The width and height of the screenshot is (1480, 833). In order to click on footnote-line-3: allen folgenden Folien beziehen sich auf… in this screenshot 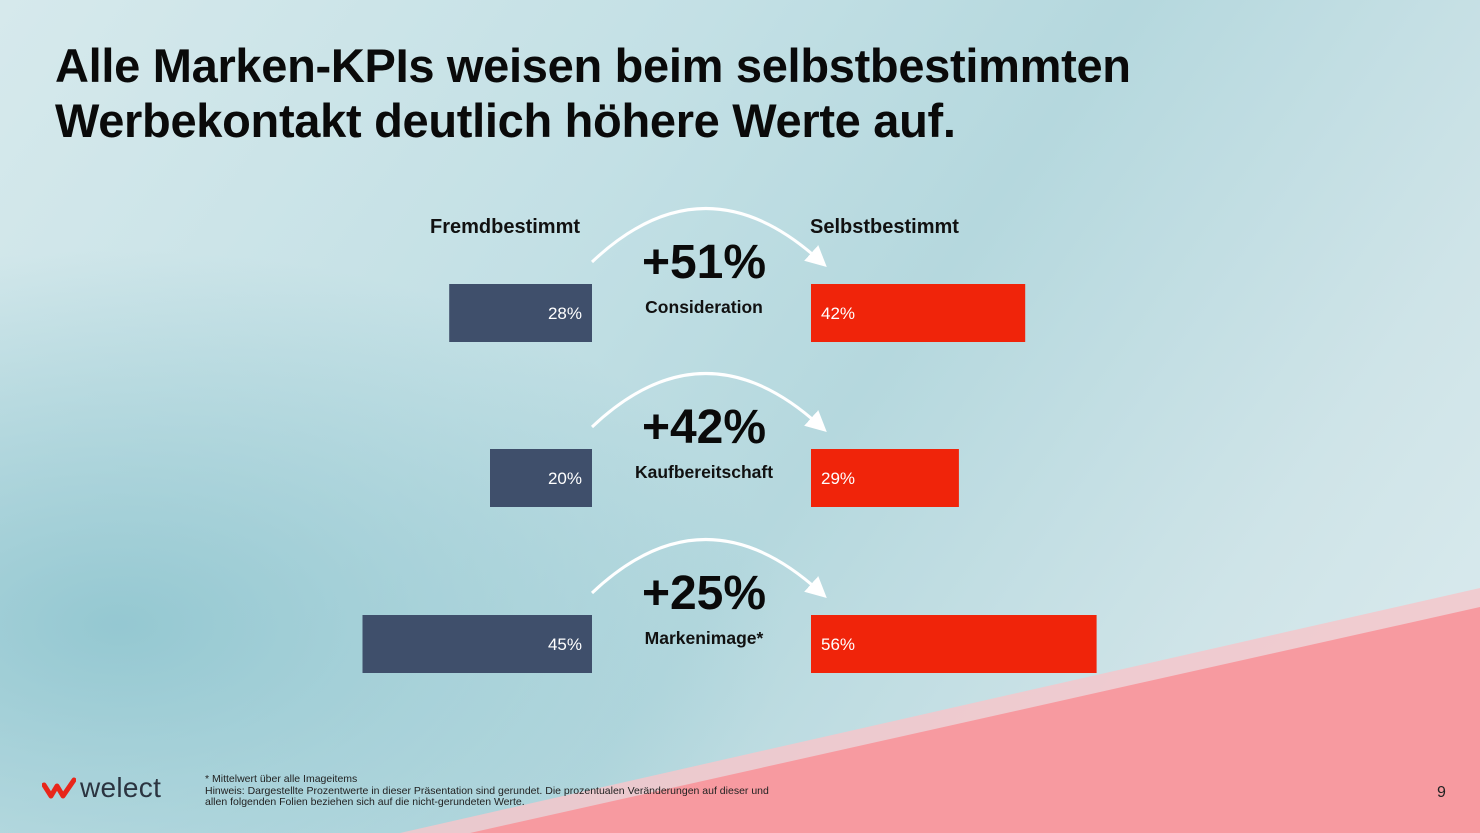, I will do `click(365, 802)`.